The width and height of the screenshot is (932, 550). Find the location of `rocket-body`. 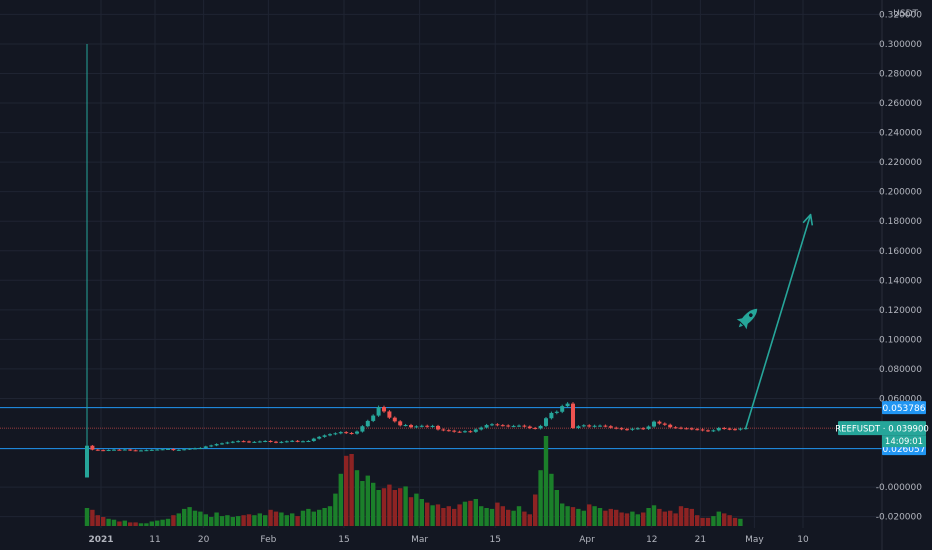

rocket-body is located at coordinates (749, 317).